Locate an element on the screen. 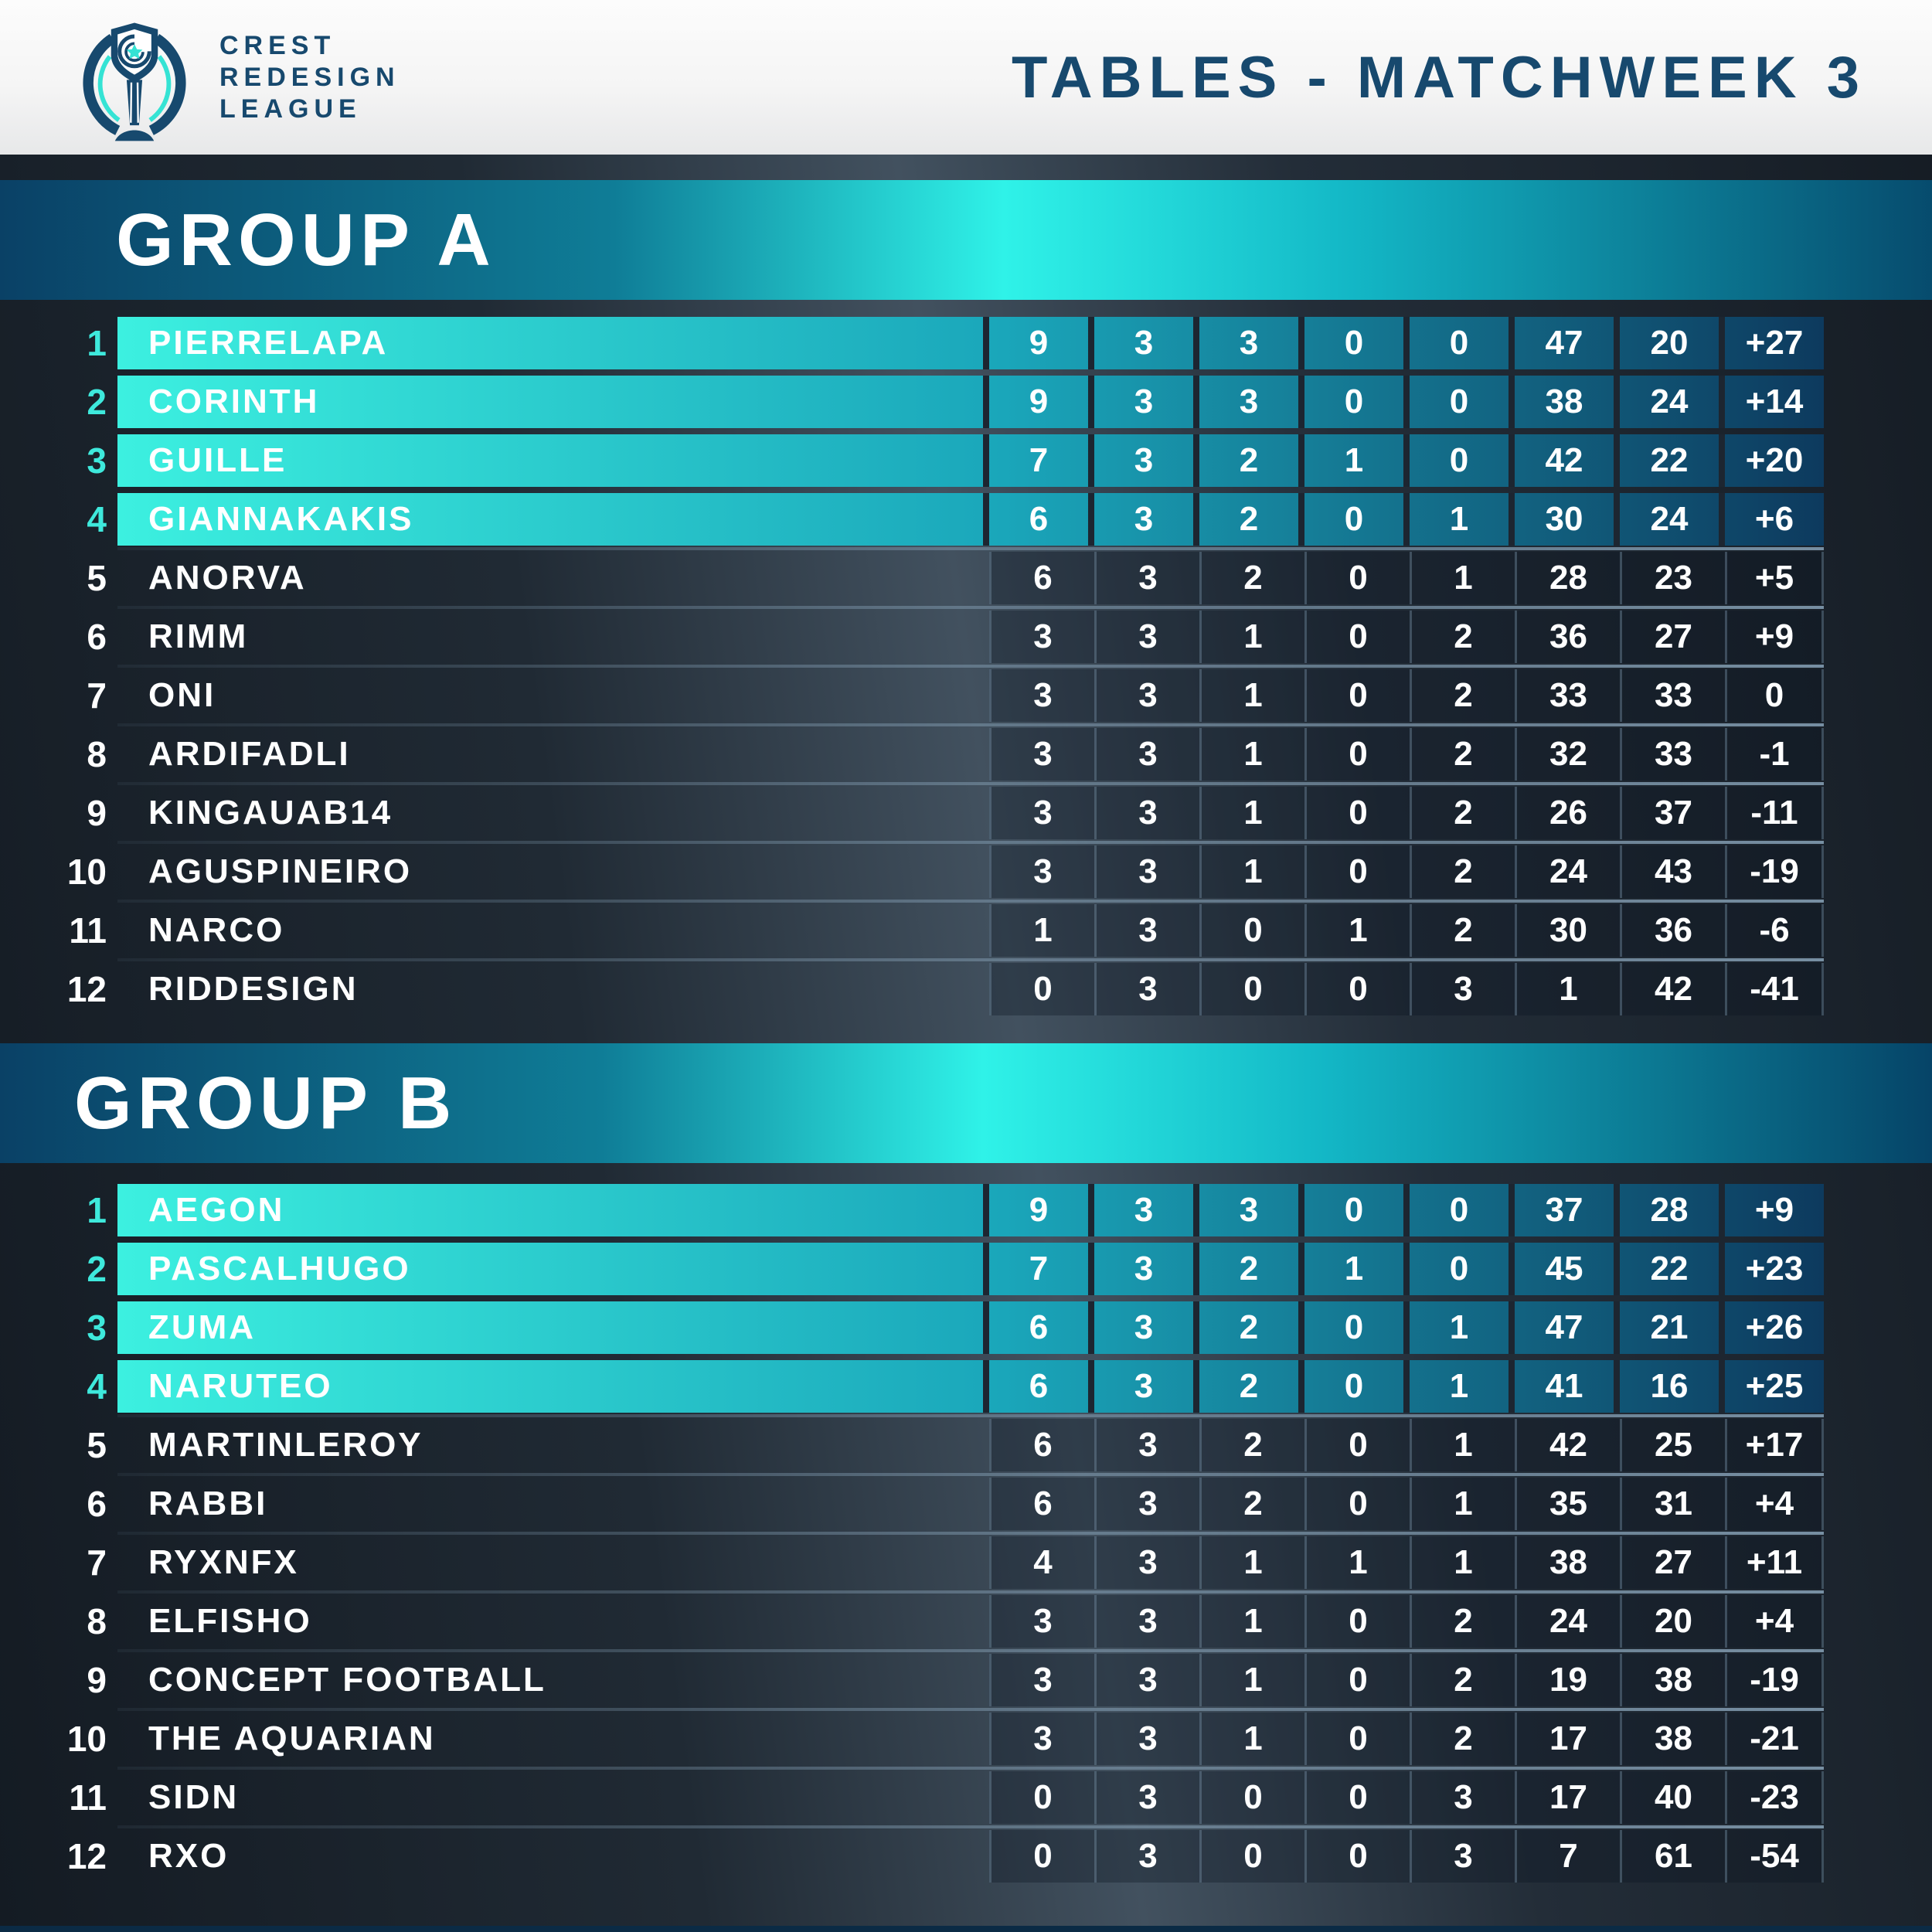  team-name: CORINTH is located at coordinates (553, 402).